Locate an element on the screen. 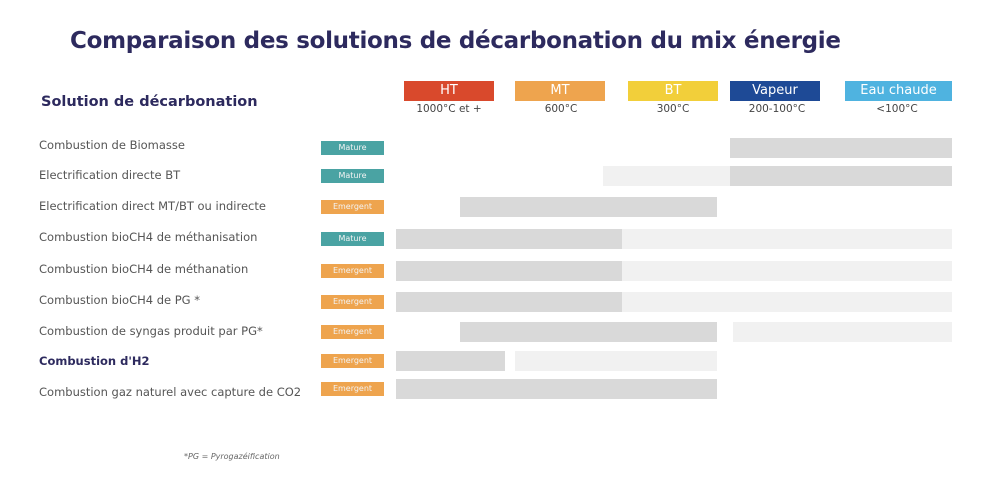 This screenshot has height=480, width=990. column-header-bt: BT is located at coordinates (673, 91).